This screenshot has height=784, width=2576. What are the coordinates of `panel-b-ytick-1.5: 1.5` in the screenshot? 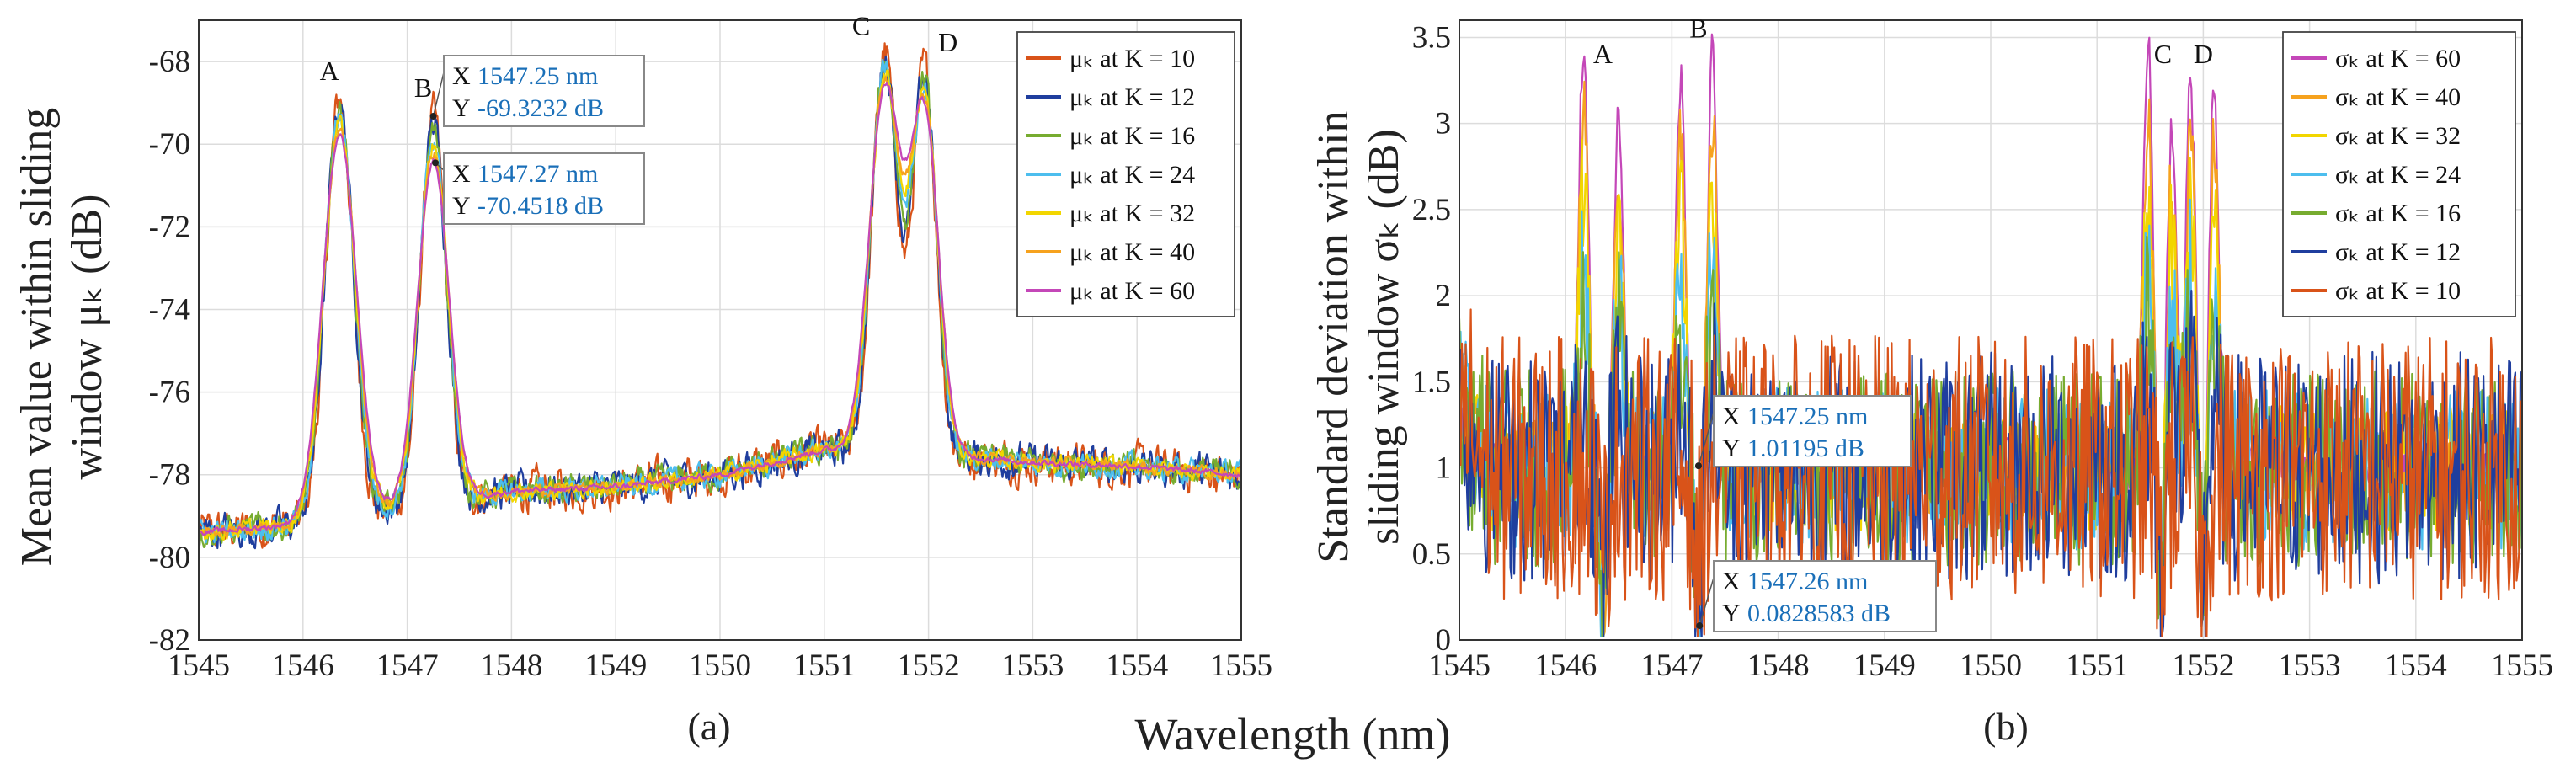 It's located at (1431, 382).